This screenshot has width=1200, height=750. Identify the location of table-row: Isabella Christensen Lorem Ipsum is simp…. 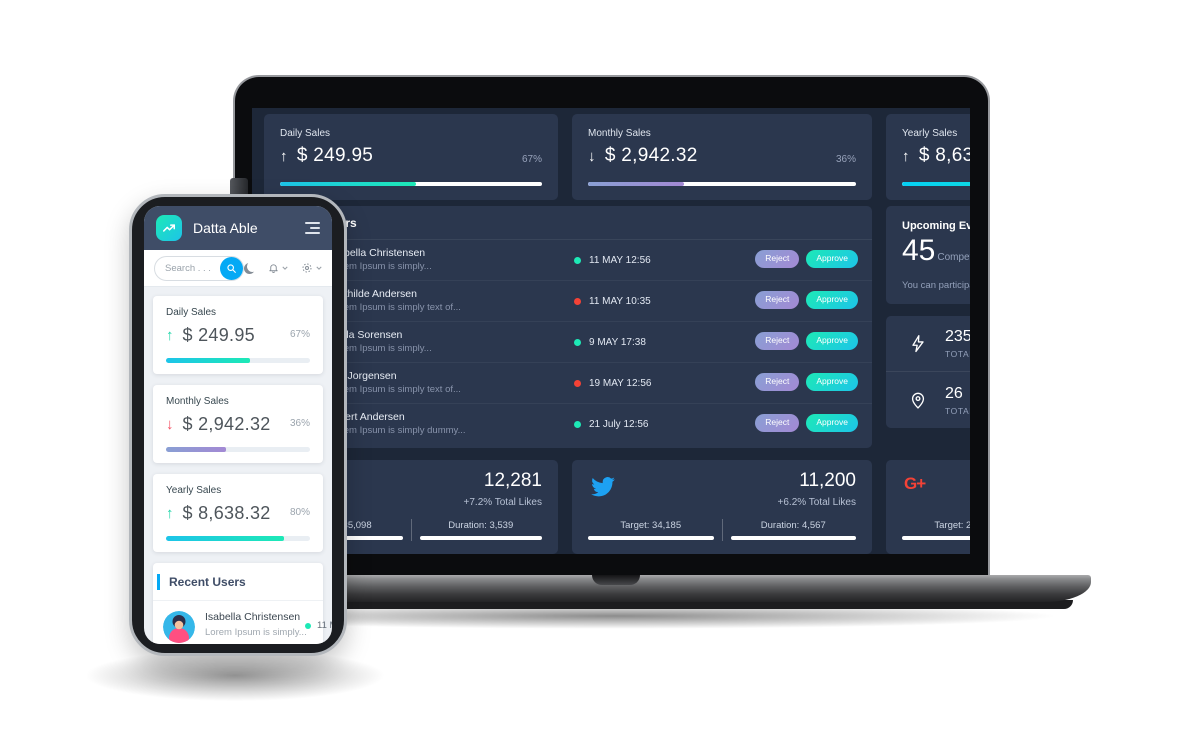
(568, 260).